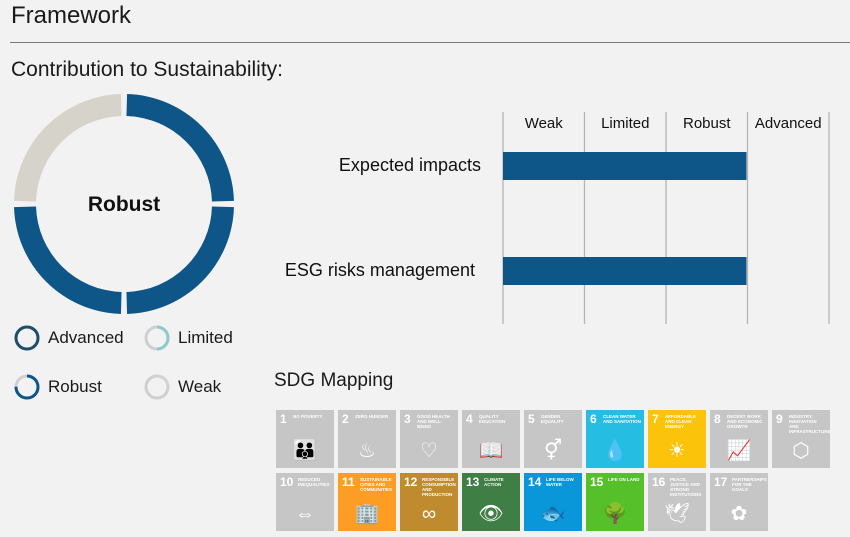 The width and height of the screenshot is (850, 537). What do you see at coordinates (680, 421) in the screenshot?
I see `sdg-label: Affordable and clean energy` at bounding box center [680, 421].